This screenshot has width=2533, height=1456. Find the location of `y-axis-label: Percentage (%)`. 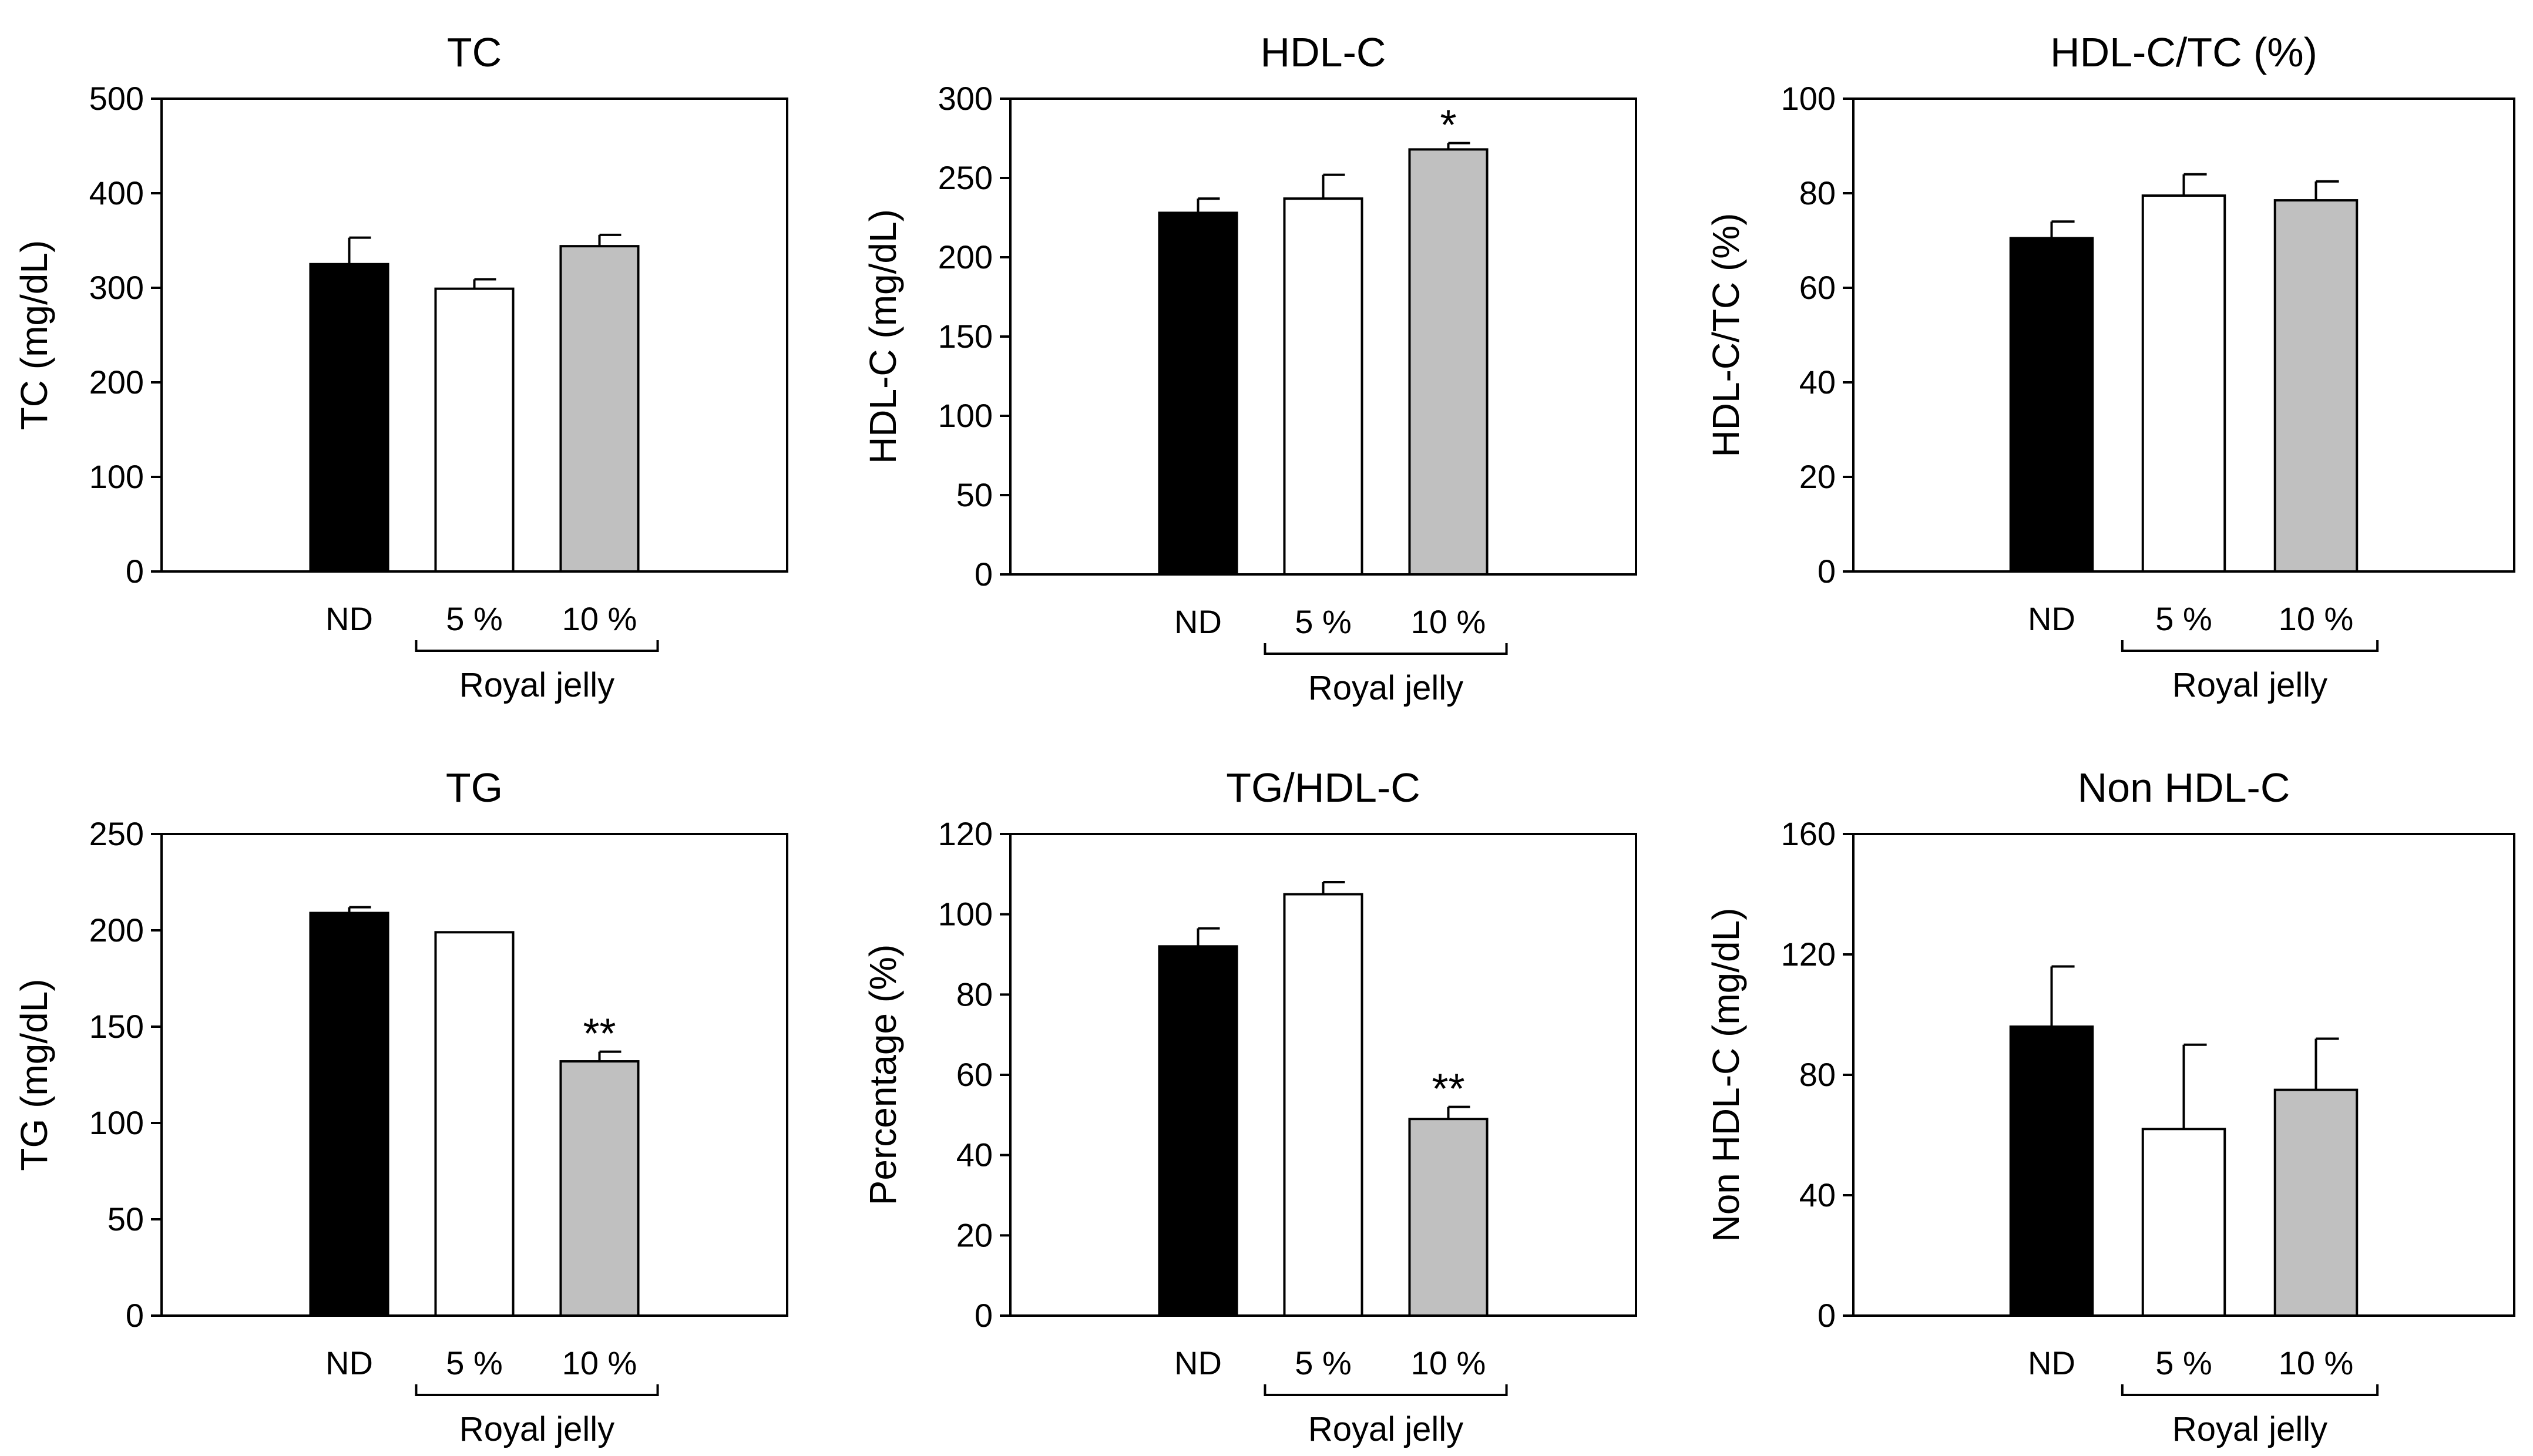

y-axis-label: Percentage (%) is located at coordinates (883, 1075).